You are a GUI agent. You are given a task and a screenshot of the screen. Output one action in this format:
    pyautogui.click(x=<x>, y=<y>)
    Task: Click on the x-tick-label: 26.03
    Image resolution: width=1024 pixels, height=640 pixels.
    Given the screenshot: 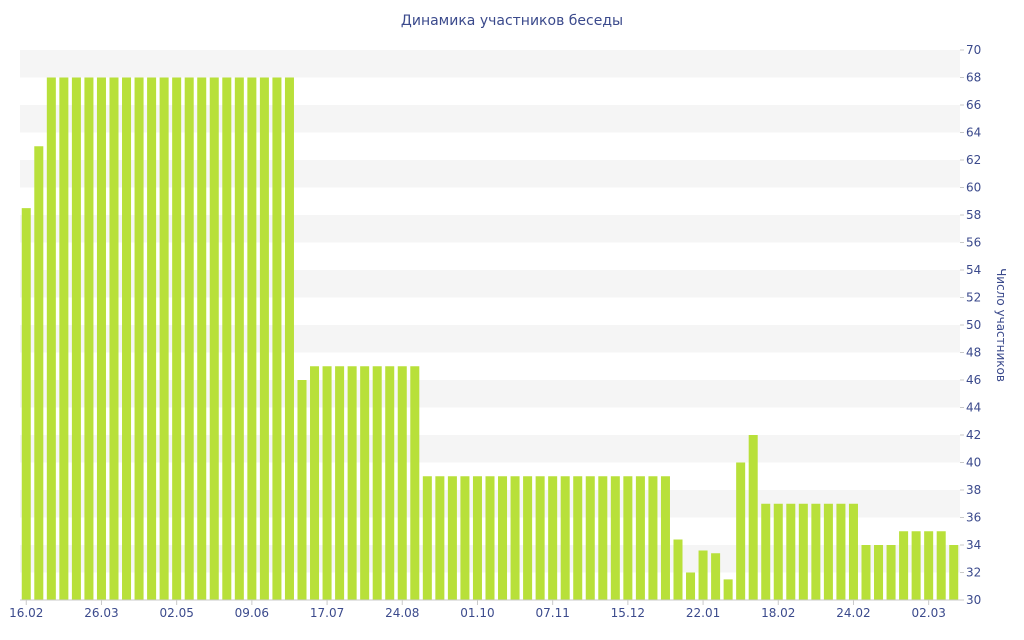 What is the action you would take?
    pyautogui.click(x=101, y=613)
    